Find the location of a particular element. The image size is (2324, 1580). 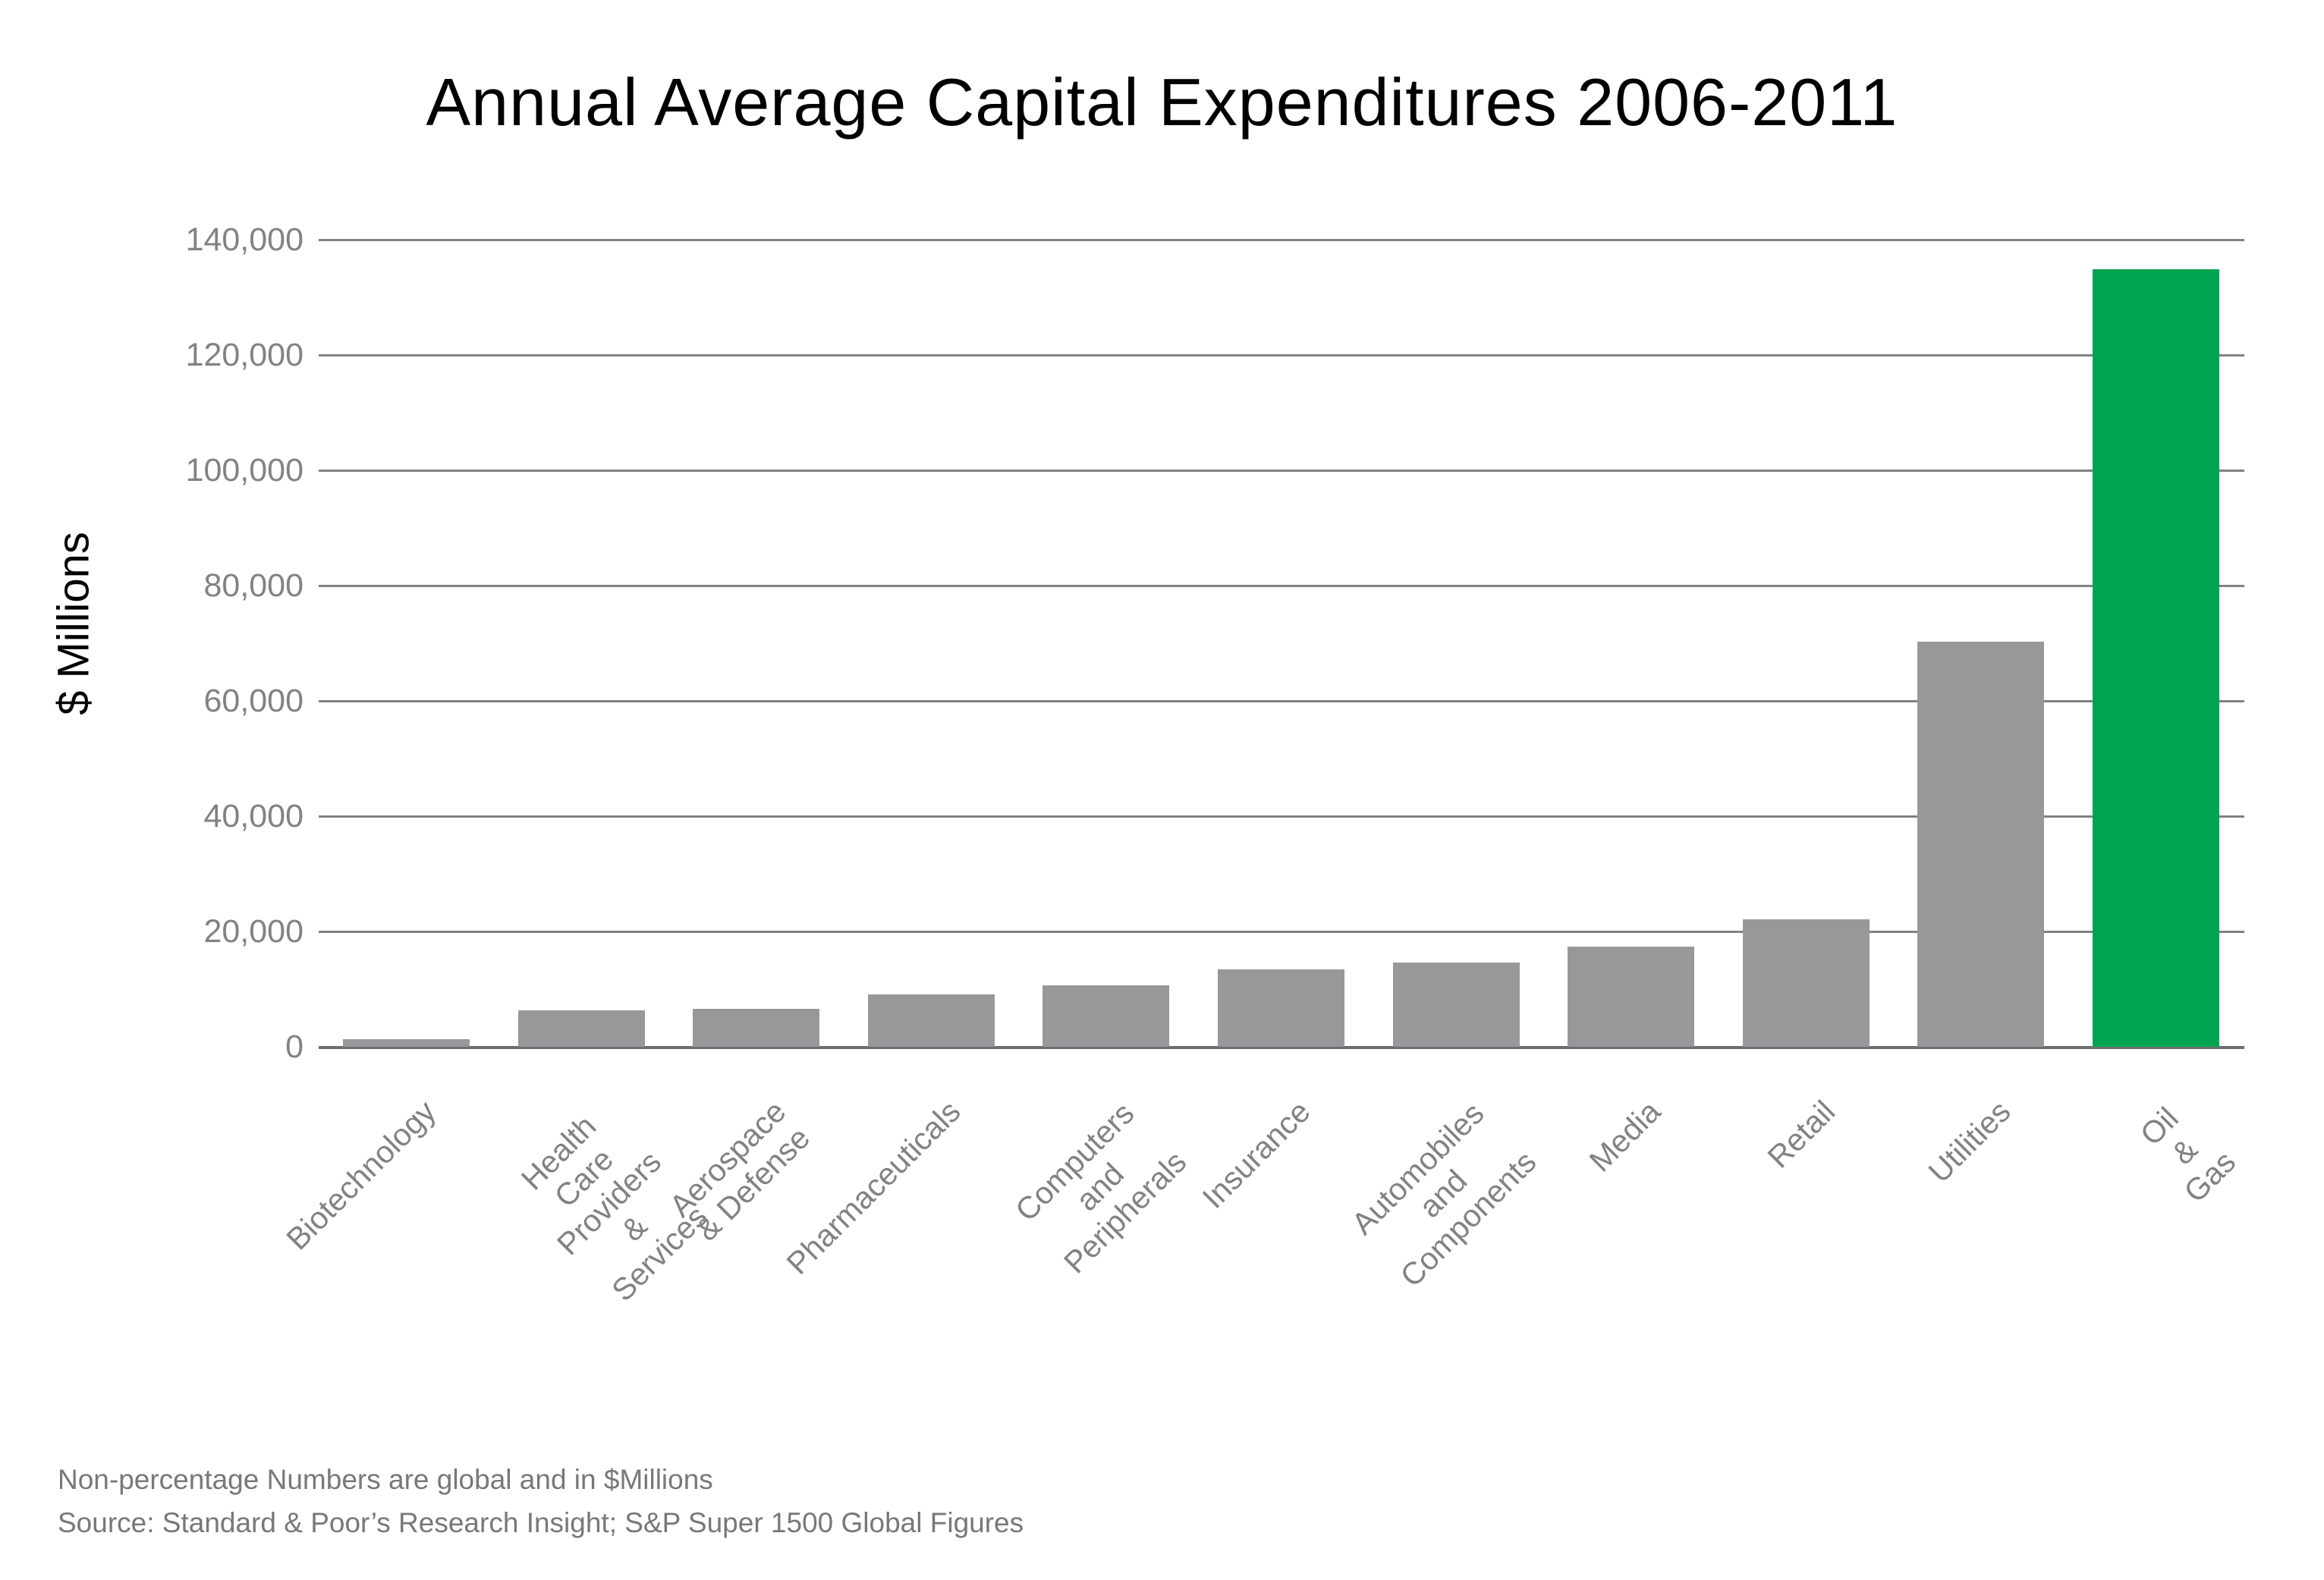

y-tick-label: 120,000 is located at coordinates (244, 355).